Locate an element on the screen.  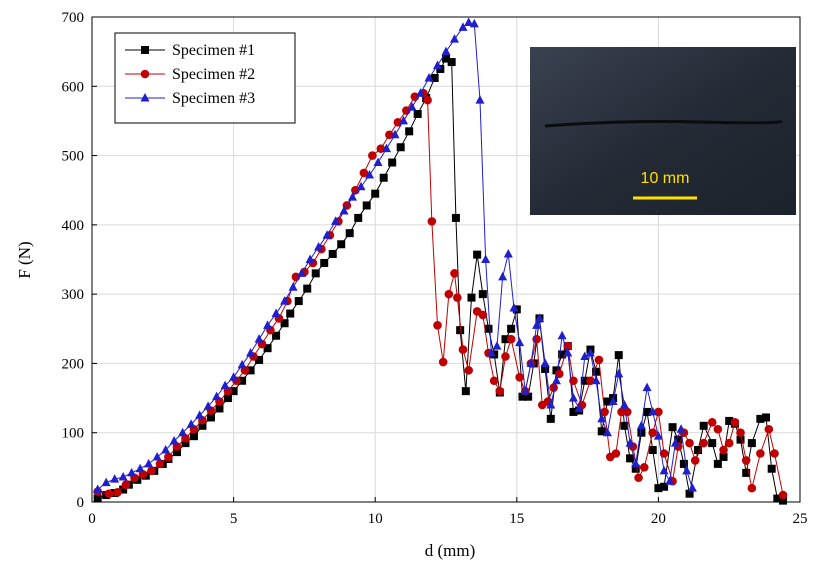
y-tick-label: 300 is located at coordinates (73, 295).